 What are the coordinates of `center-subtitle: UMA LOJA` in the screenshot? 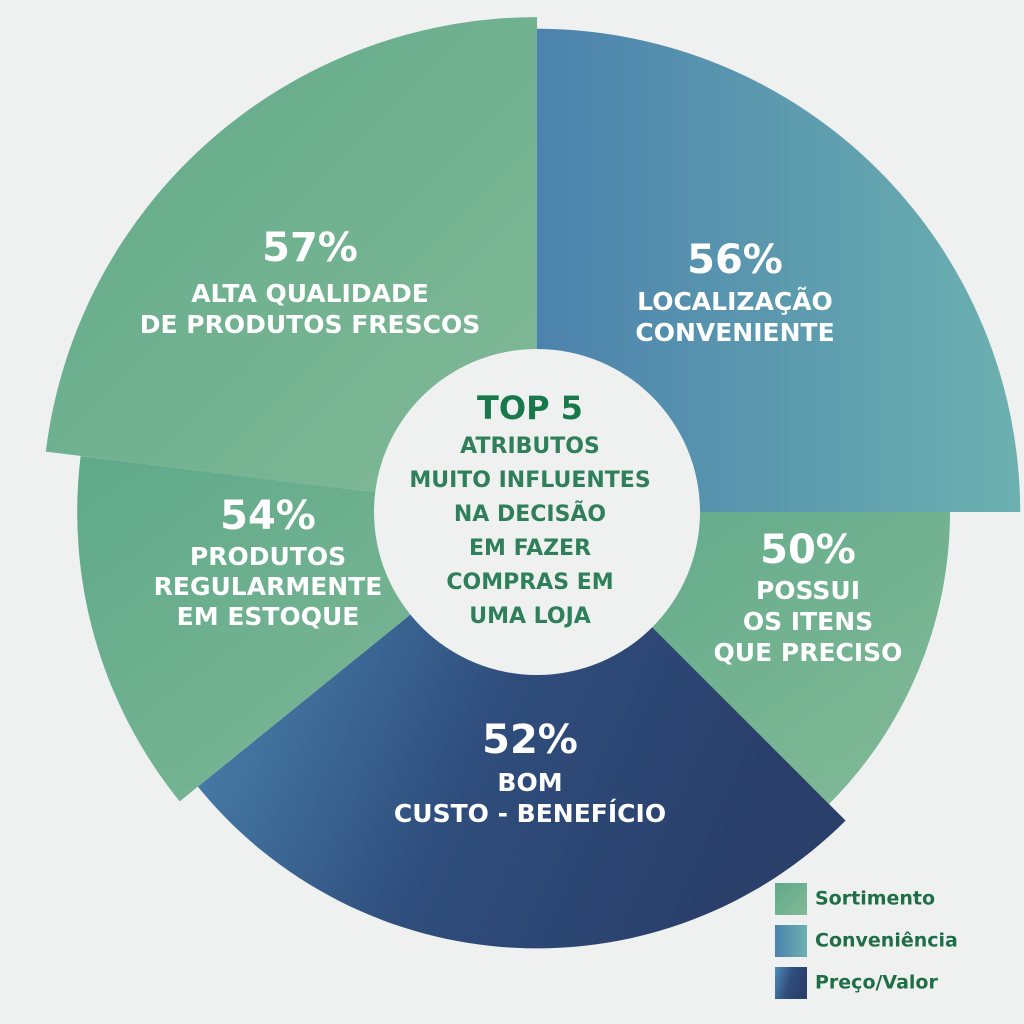 It's located at (530, 616).